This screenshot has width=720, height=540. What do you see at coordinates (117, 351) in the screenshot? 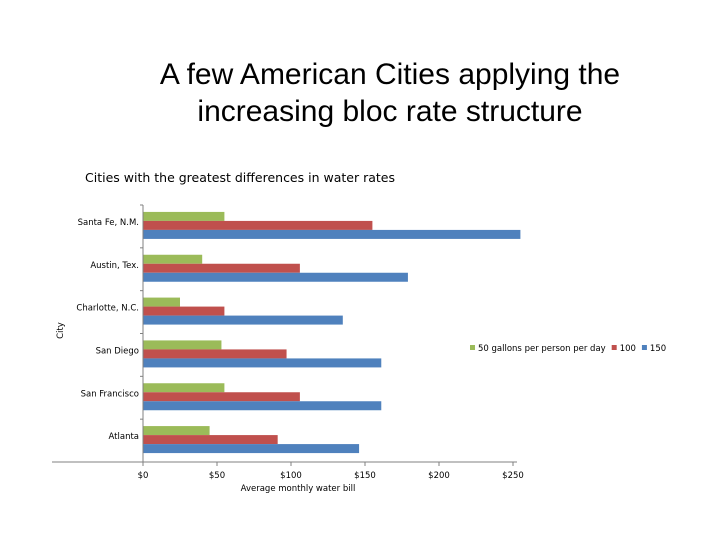
I see `category-label: San Diego` at bounding box center [117, 351].